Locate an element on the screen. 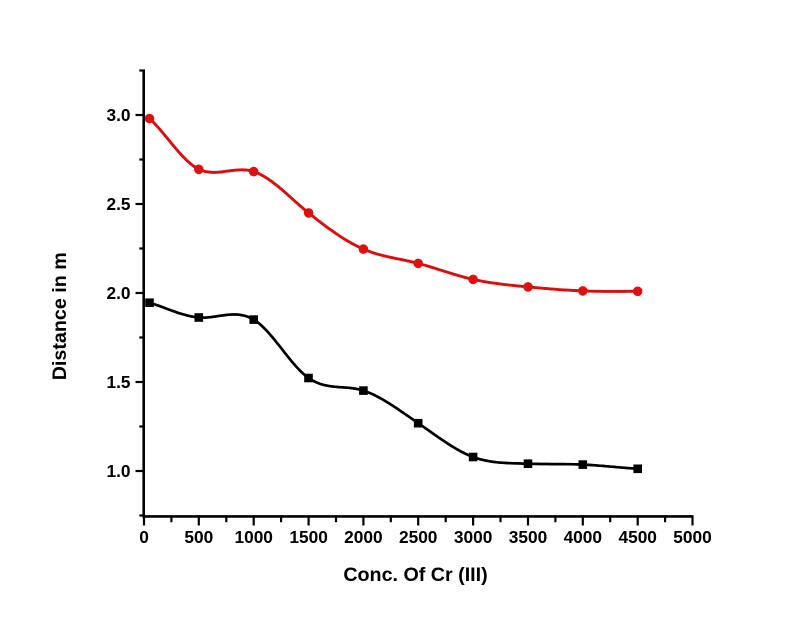 This screenshot has height=621, width=804. svg-text: 1.0 is located at coordinates (118, 471).